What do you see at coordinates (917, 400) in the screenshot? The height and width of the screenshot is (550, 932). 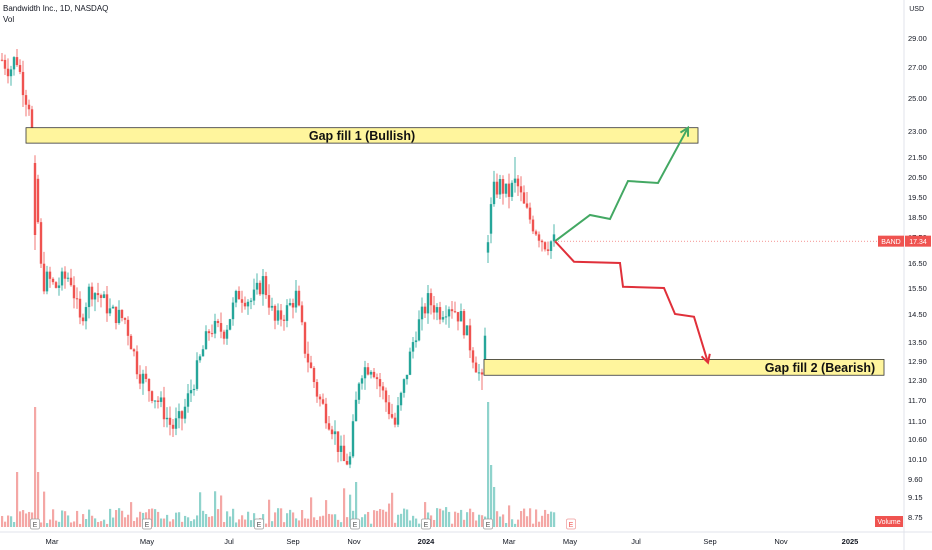 I see `price-tick-label: 11.70` at bounding box center [917, 400].